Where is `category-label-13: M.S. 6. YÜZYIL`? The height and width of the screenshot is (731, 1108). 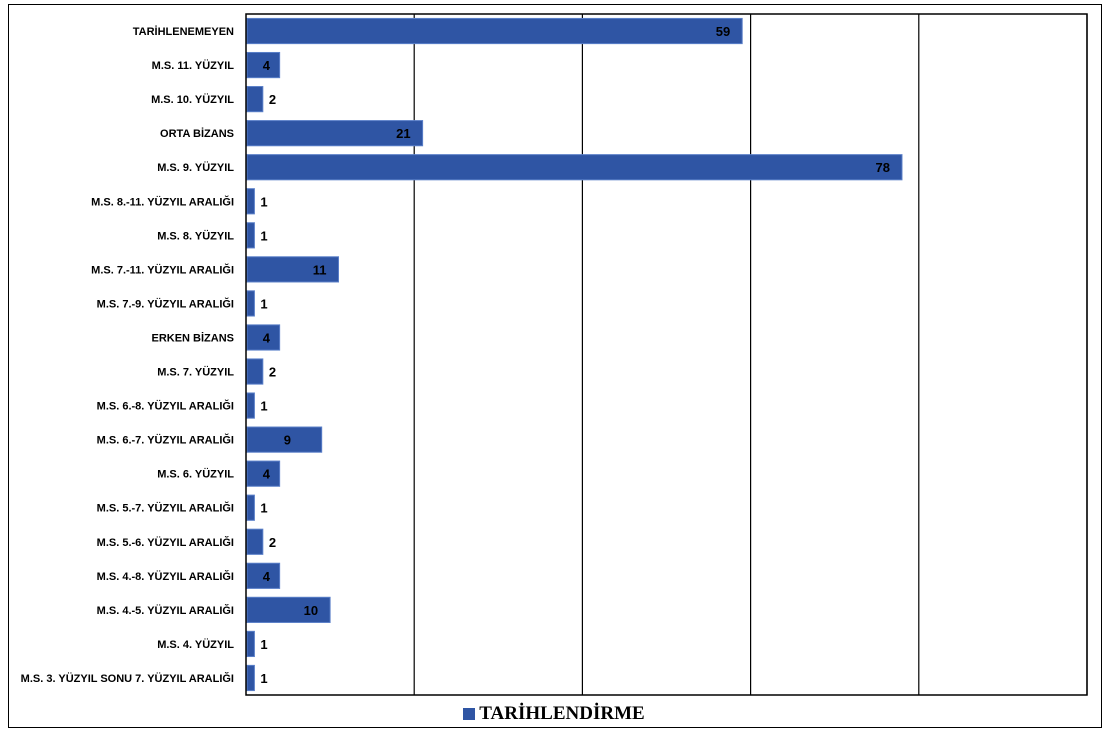 category-label-13: M.S. 6. YÜZYIL is located at coordinates (195, 474).